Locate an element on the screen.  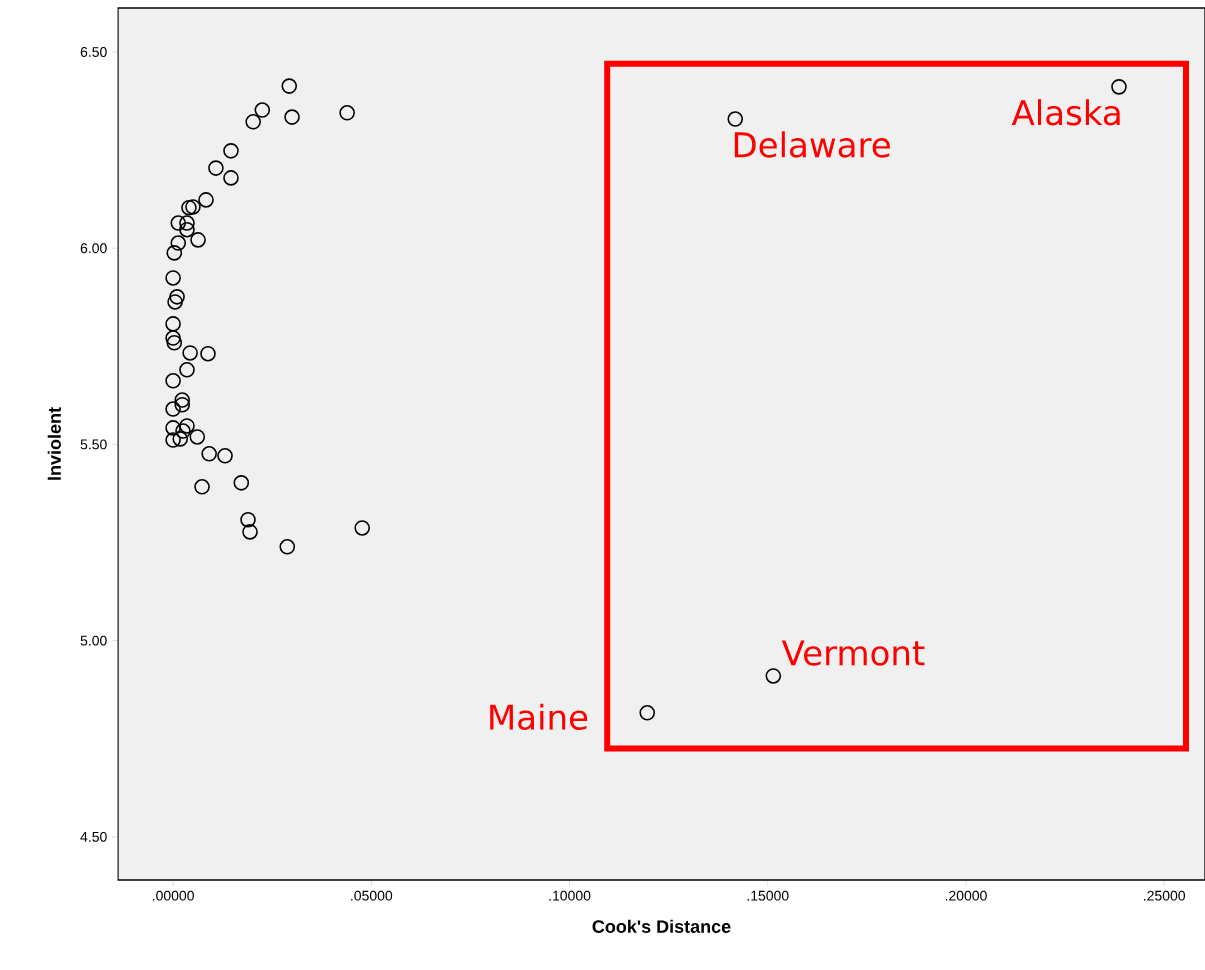
x-tick-label: .10000 is located at coordinates (570, 895).